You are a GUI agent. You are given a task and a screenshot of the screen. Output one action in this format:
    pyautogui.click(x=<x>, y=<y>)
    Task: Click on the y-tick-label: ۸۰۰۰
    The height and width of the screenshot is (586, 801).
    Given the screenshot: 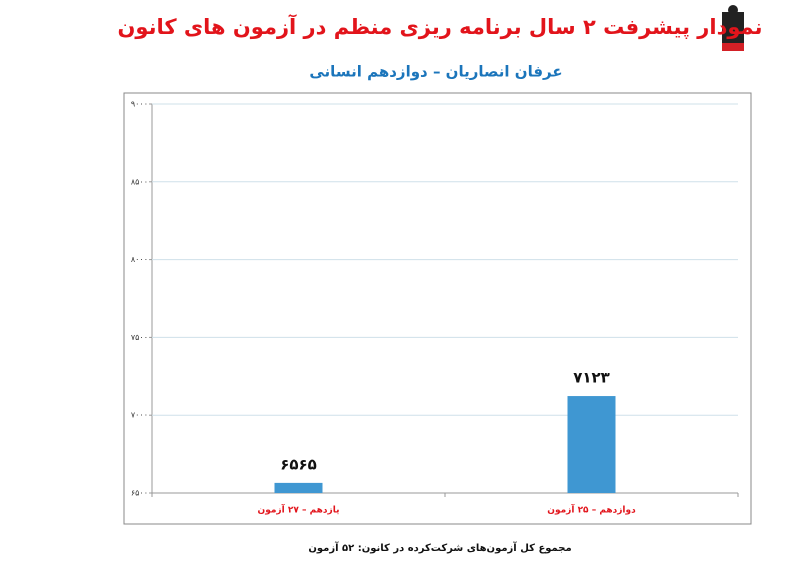 What is the action you would take?
    pyautogui.click(x=139, y=259)
    